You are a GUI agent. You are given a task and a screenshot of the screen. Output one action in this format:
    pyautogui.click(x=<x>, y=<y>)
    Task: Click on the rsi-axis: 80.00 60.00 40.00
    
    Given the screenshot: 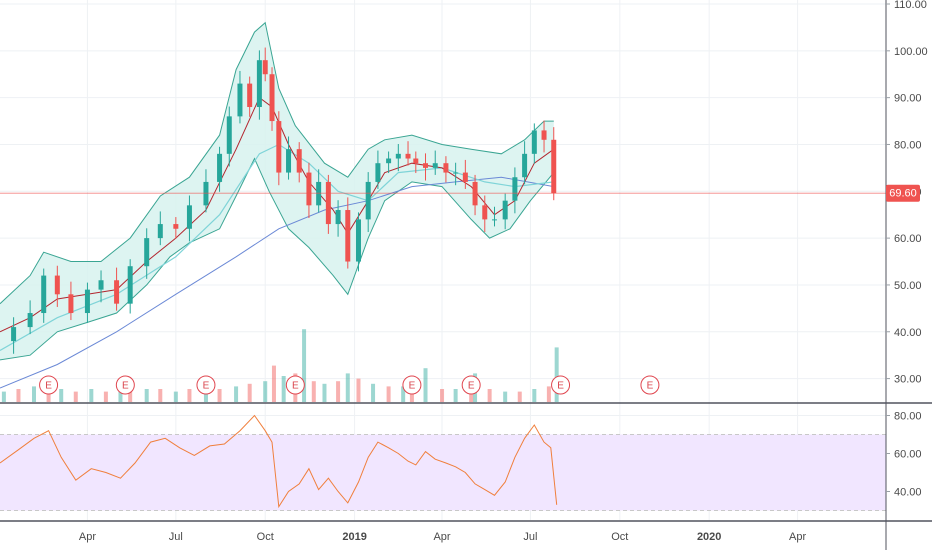 What is the action you would take?
    pyautogui.click(x=904, y=455)
    